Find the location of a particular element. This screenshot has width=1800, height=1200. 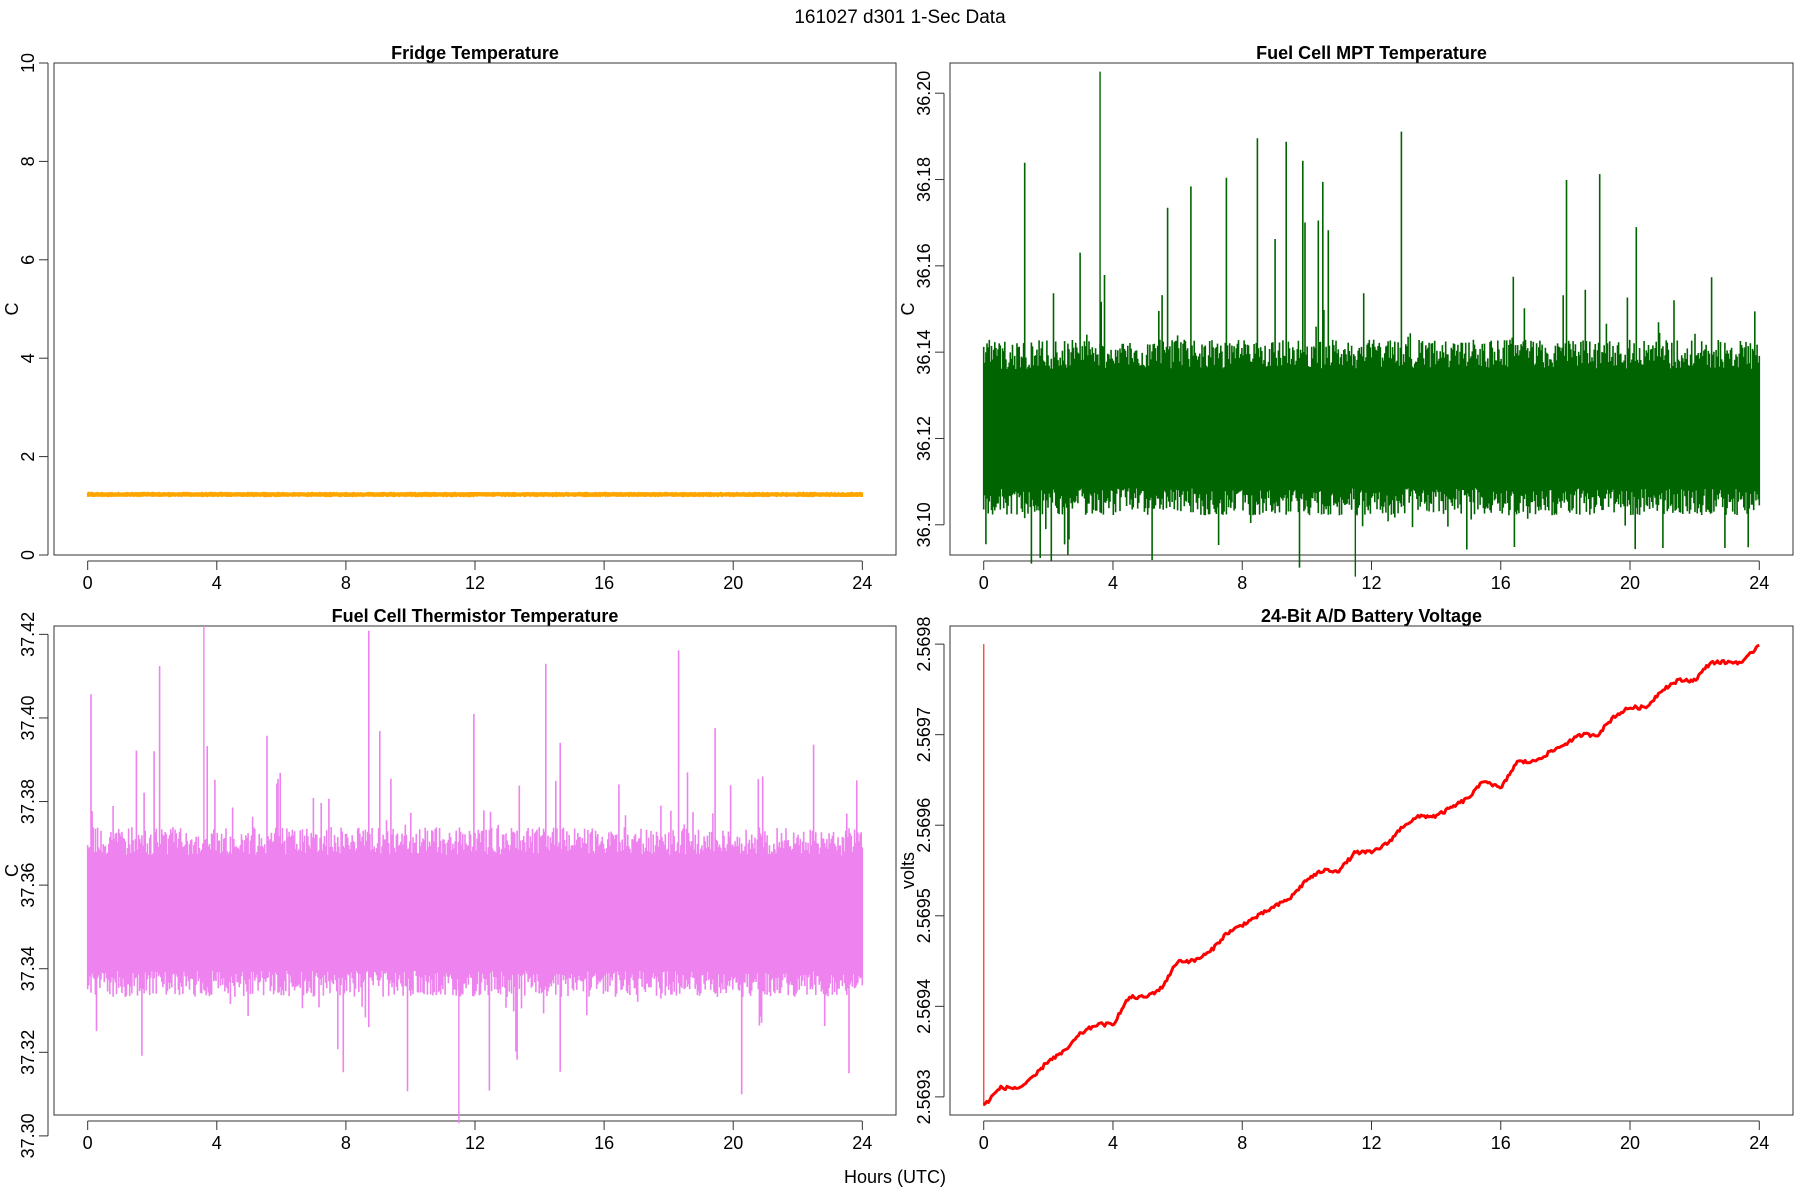

y-tick-label: 37.32 is located at coordinates (28, 1052).